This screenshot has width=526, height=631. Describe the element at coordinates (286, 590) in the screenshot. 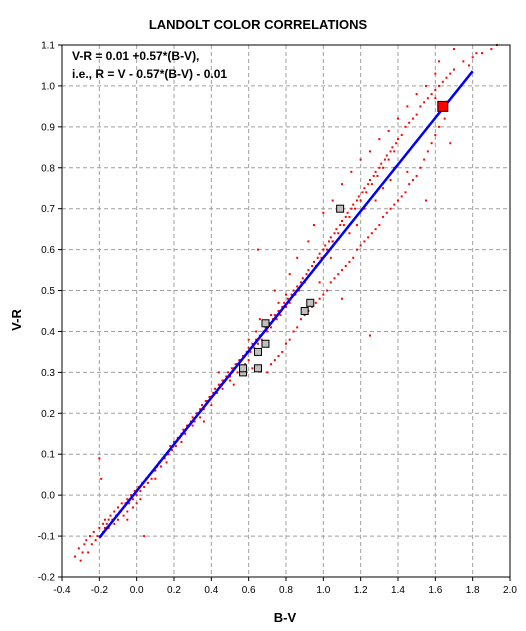

I see `x-tick-label: 0.8` at that location.